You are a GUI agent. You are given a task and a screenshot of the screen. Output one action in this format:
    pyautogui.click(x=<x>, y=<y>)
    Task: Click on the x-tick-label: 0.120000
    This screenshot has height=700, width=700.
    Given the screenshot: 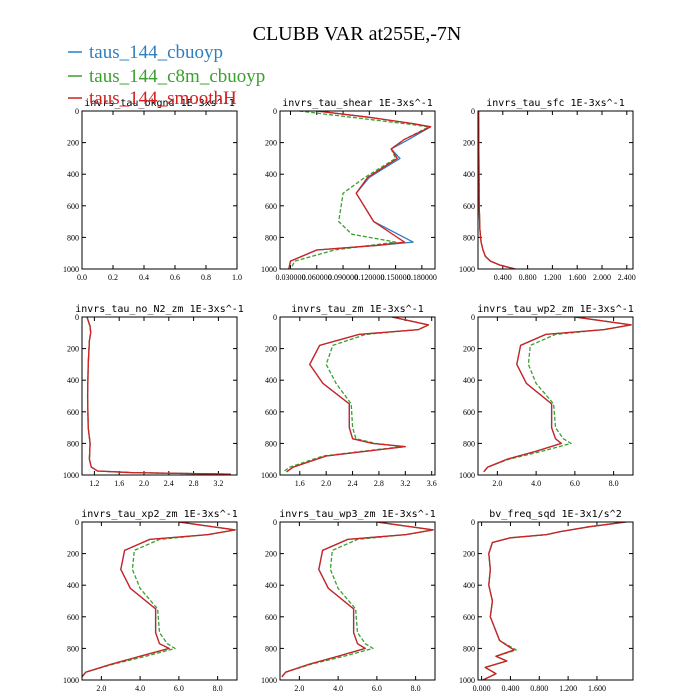 What is the action you would take?
    pyautogui.click(x=369, y=277)
    